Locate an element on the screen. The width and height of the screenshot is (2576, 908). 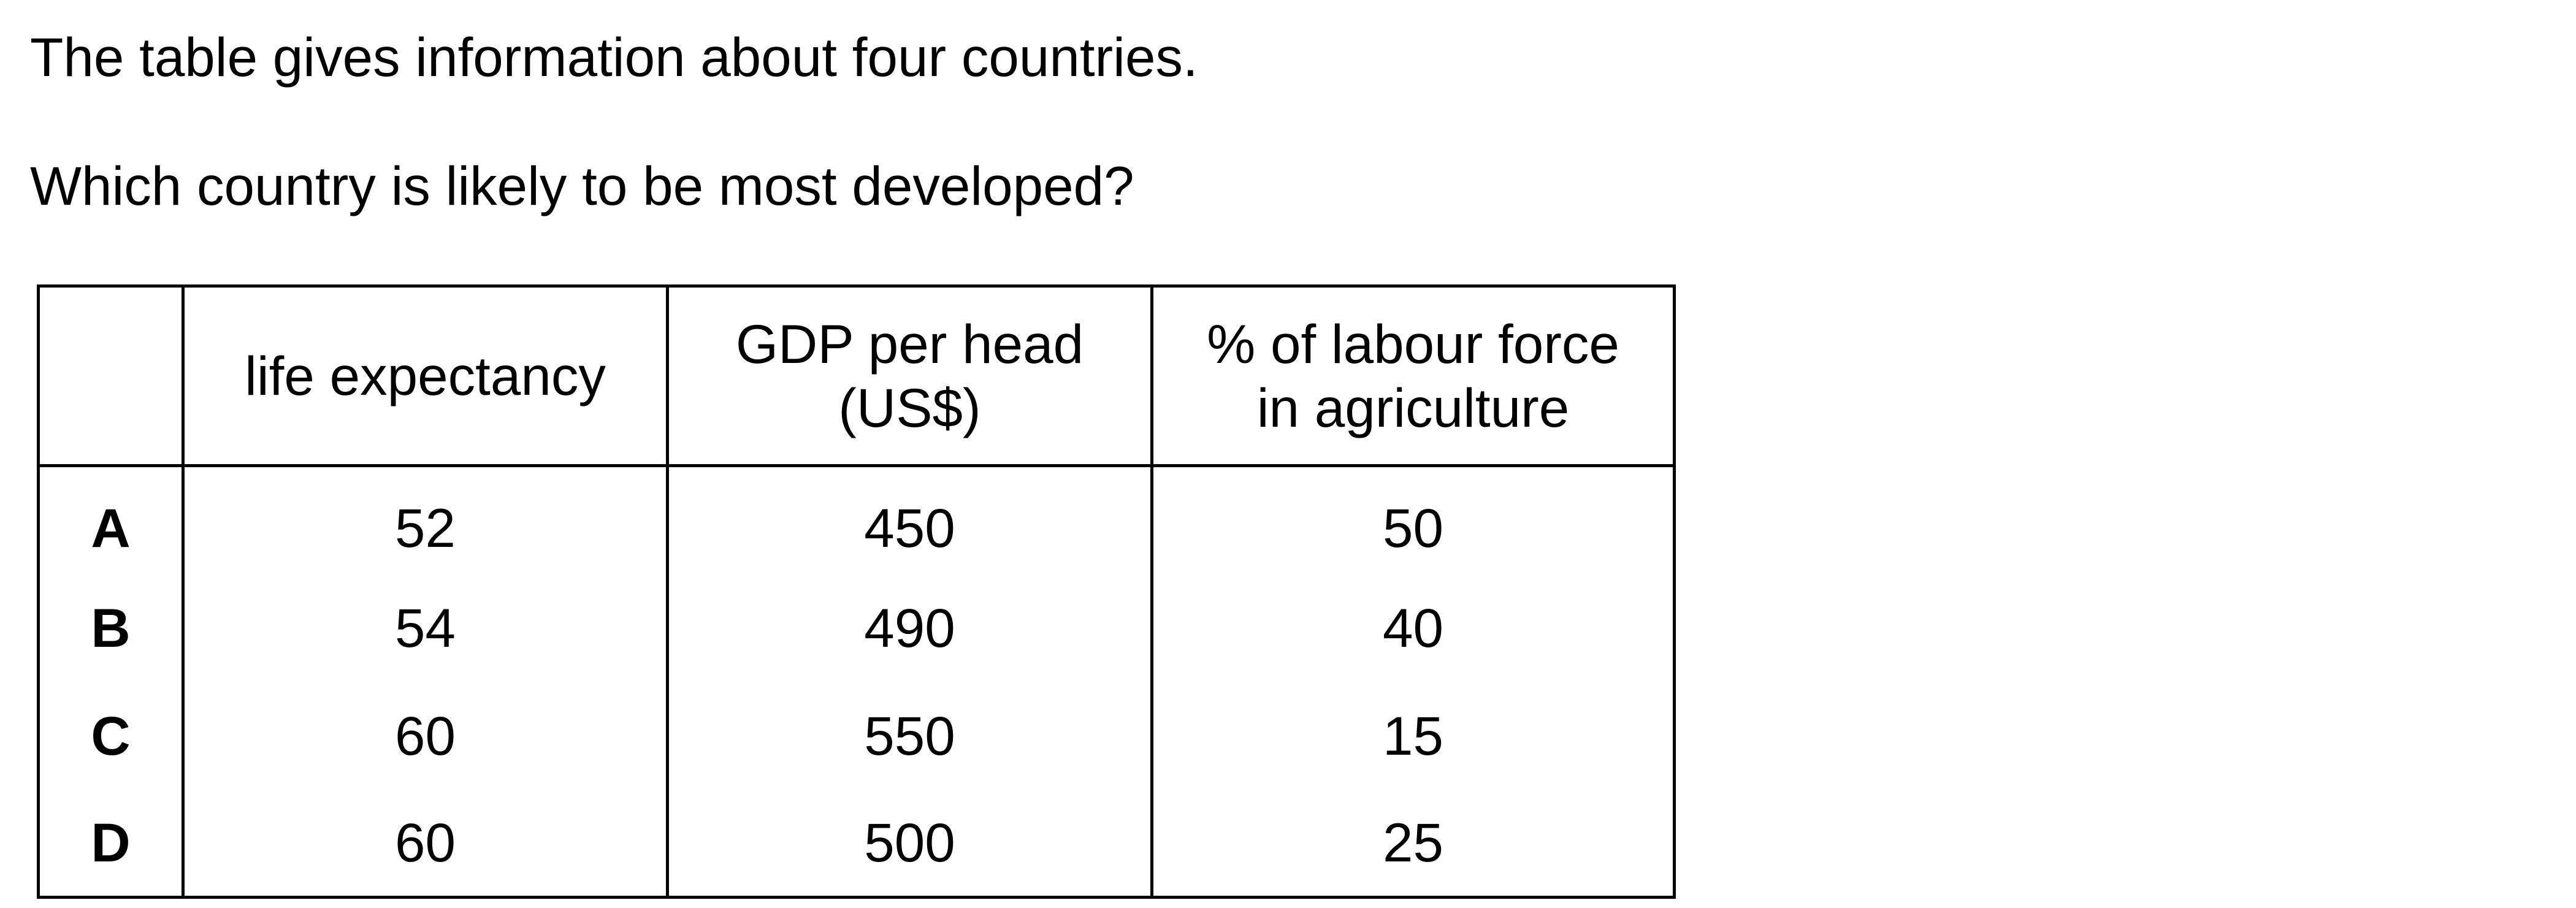
life-expectancy-cell: 54 is located at coordinates (425, 627).